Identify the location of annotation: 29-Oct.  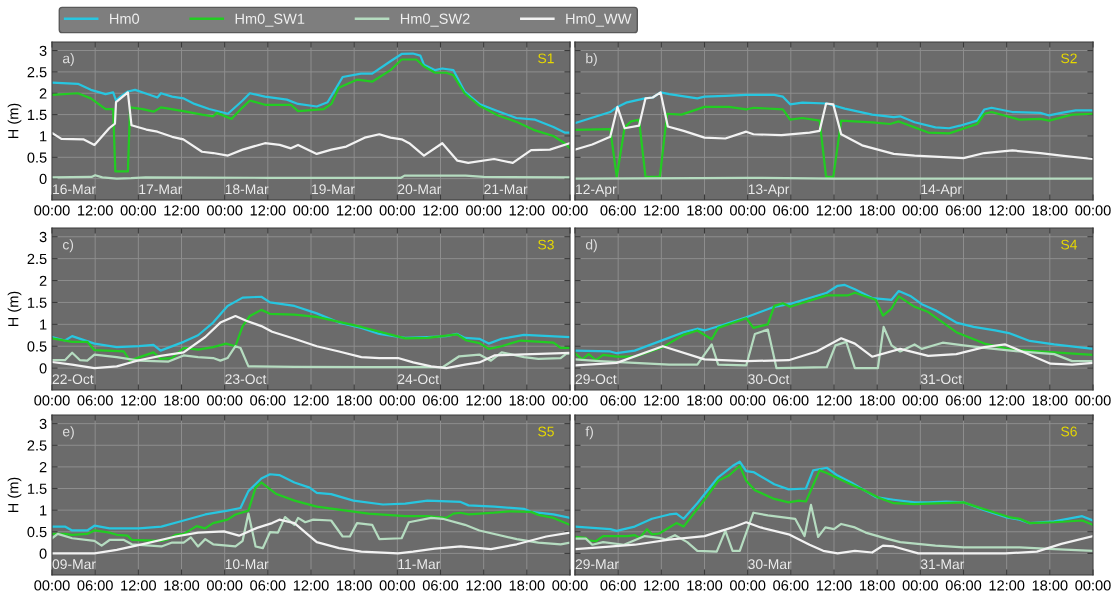
(596, 379).